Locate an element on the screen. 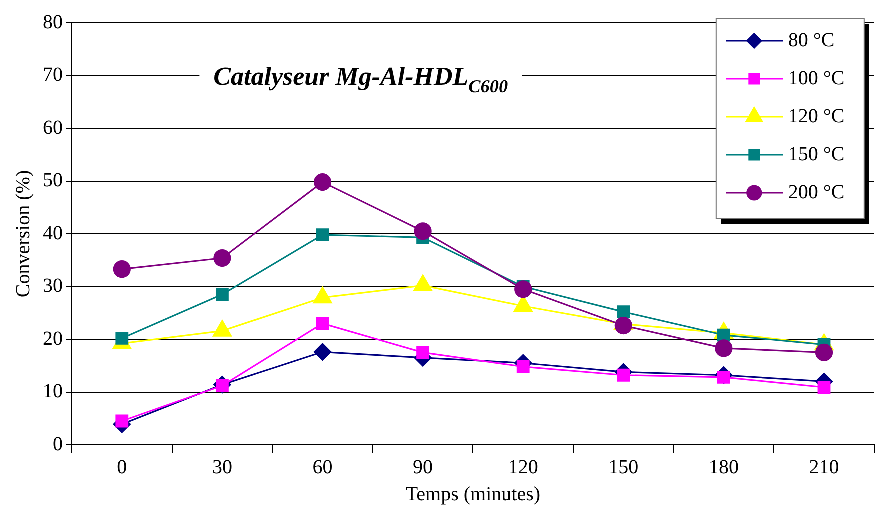 The width and height of the screenshot is (894, 515). y-tick-label: 40 is located at coordinates (53, 233).